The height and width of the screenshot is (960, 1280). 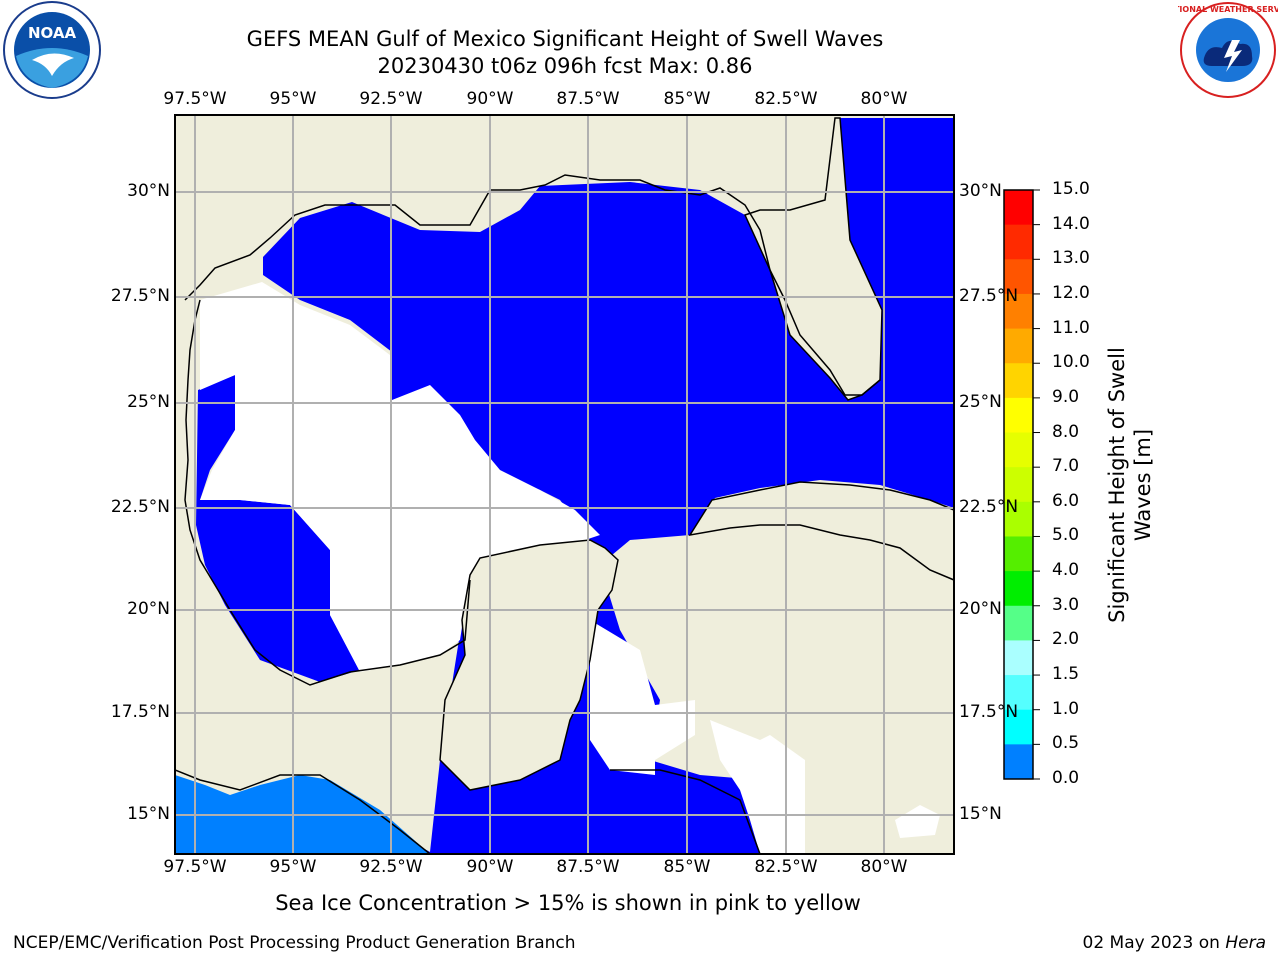 What do you see at coordinates (1066, 466) in the screenshot?
I see `colorbar-label: 7.0` at bounding box center [1066, 466].